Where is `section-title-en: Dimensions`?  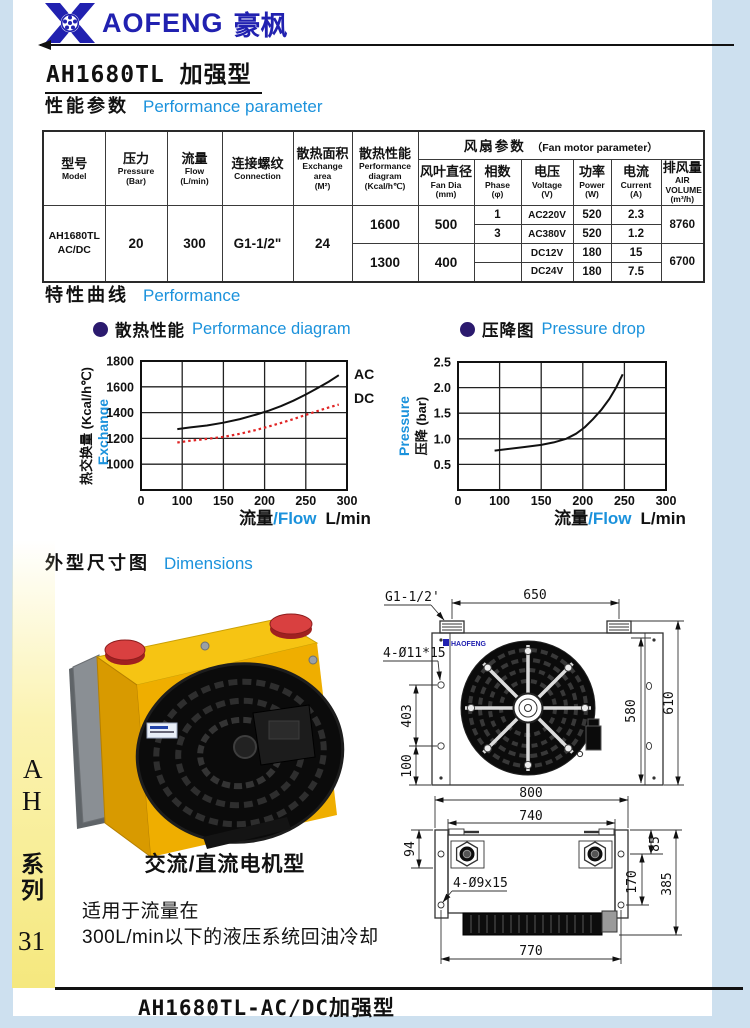 section-title-en: Dimensions is located at coordinates (208, 563).